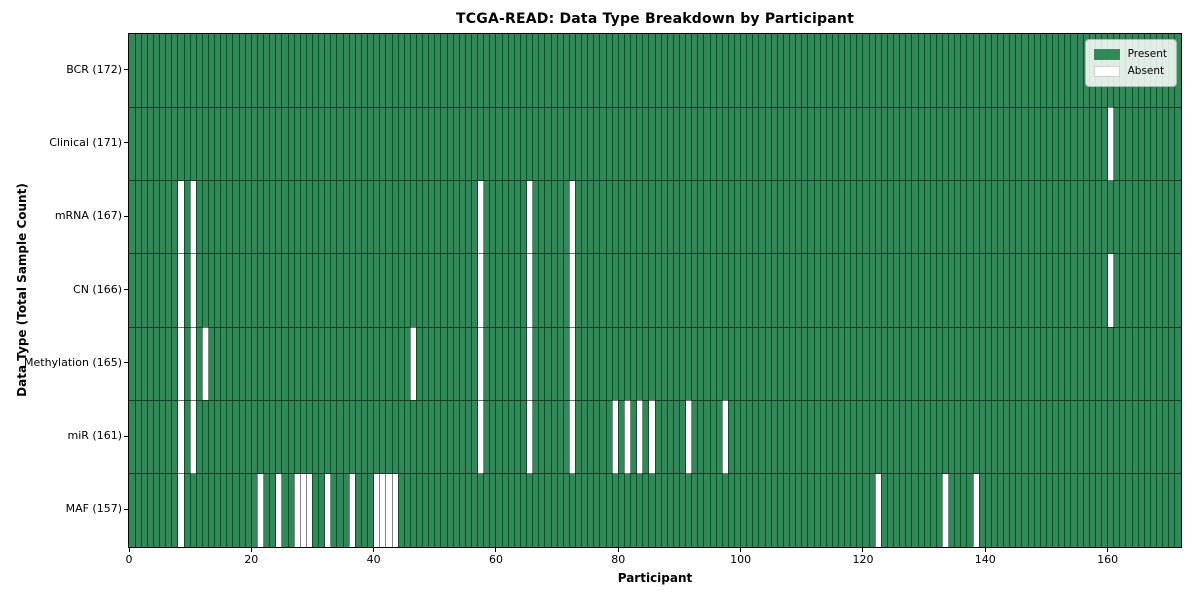 The image size is (1200, 600). I want to click on y-tick-label: miR (161), so click(95, 436).